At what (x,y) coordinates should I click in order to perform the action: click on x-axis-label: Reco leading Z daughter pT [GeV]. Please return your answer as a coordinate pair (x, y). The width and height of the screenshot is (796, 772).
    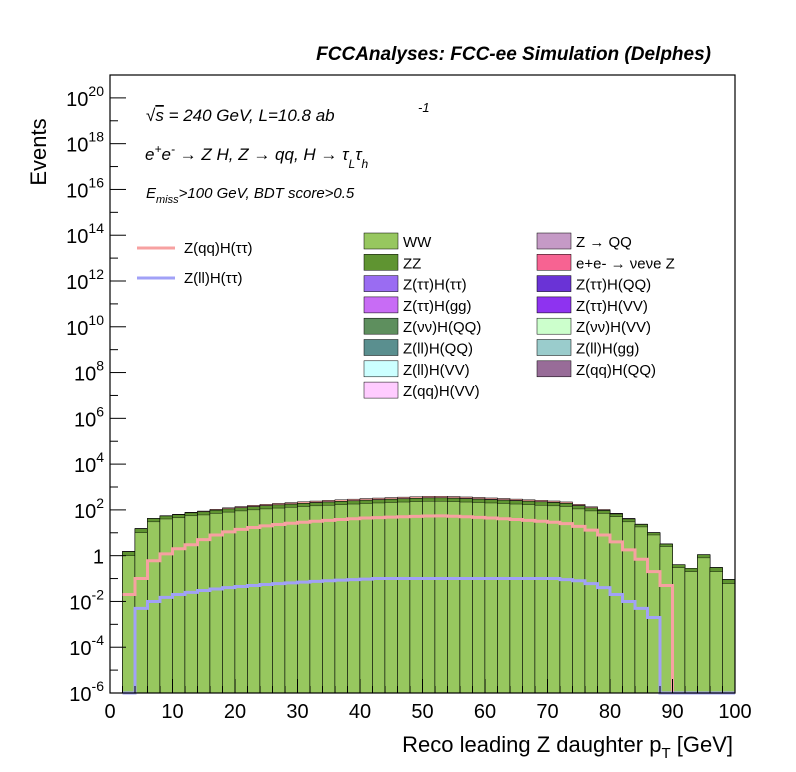
    Looking at the image, I should click on (567, 747).